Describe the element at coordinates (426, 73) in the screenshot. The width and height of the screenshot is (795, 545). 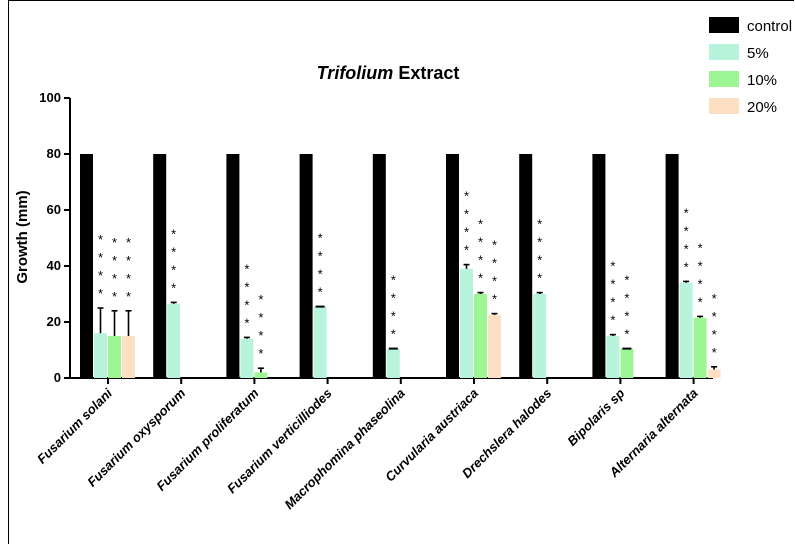
I see `chart-title-rest: Extract` at that location.